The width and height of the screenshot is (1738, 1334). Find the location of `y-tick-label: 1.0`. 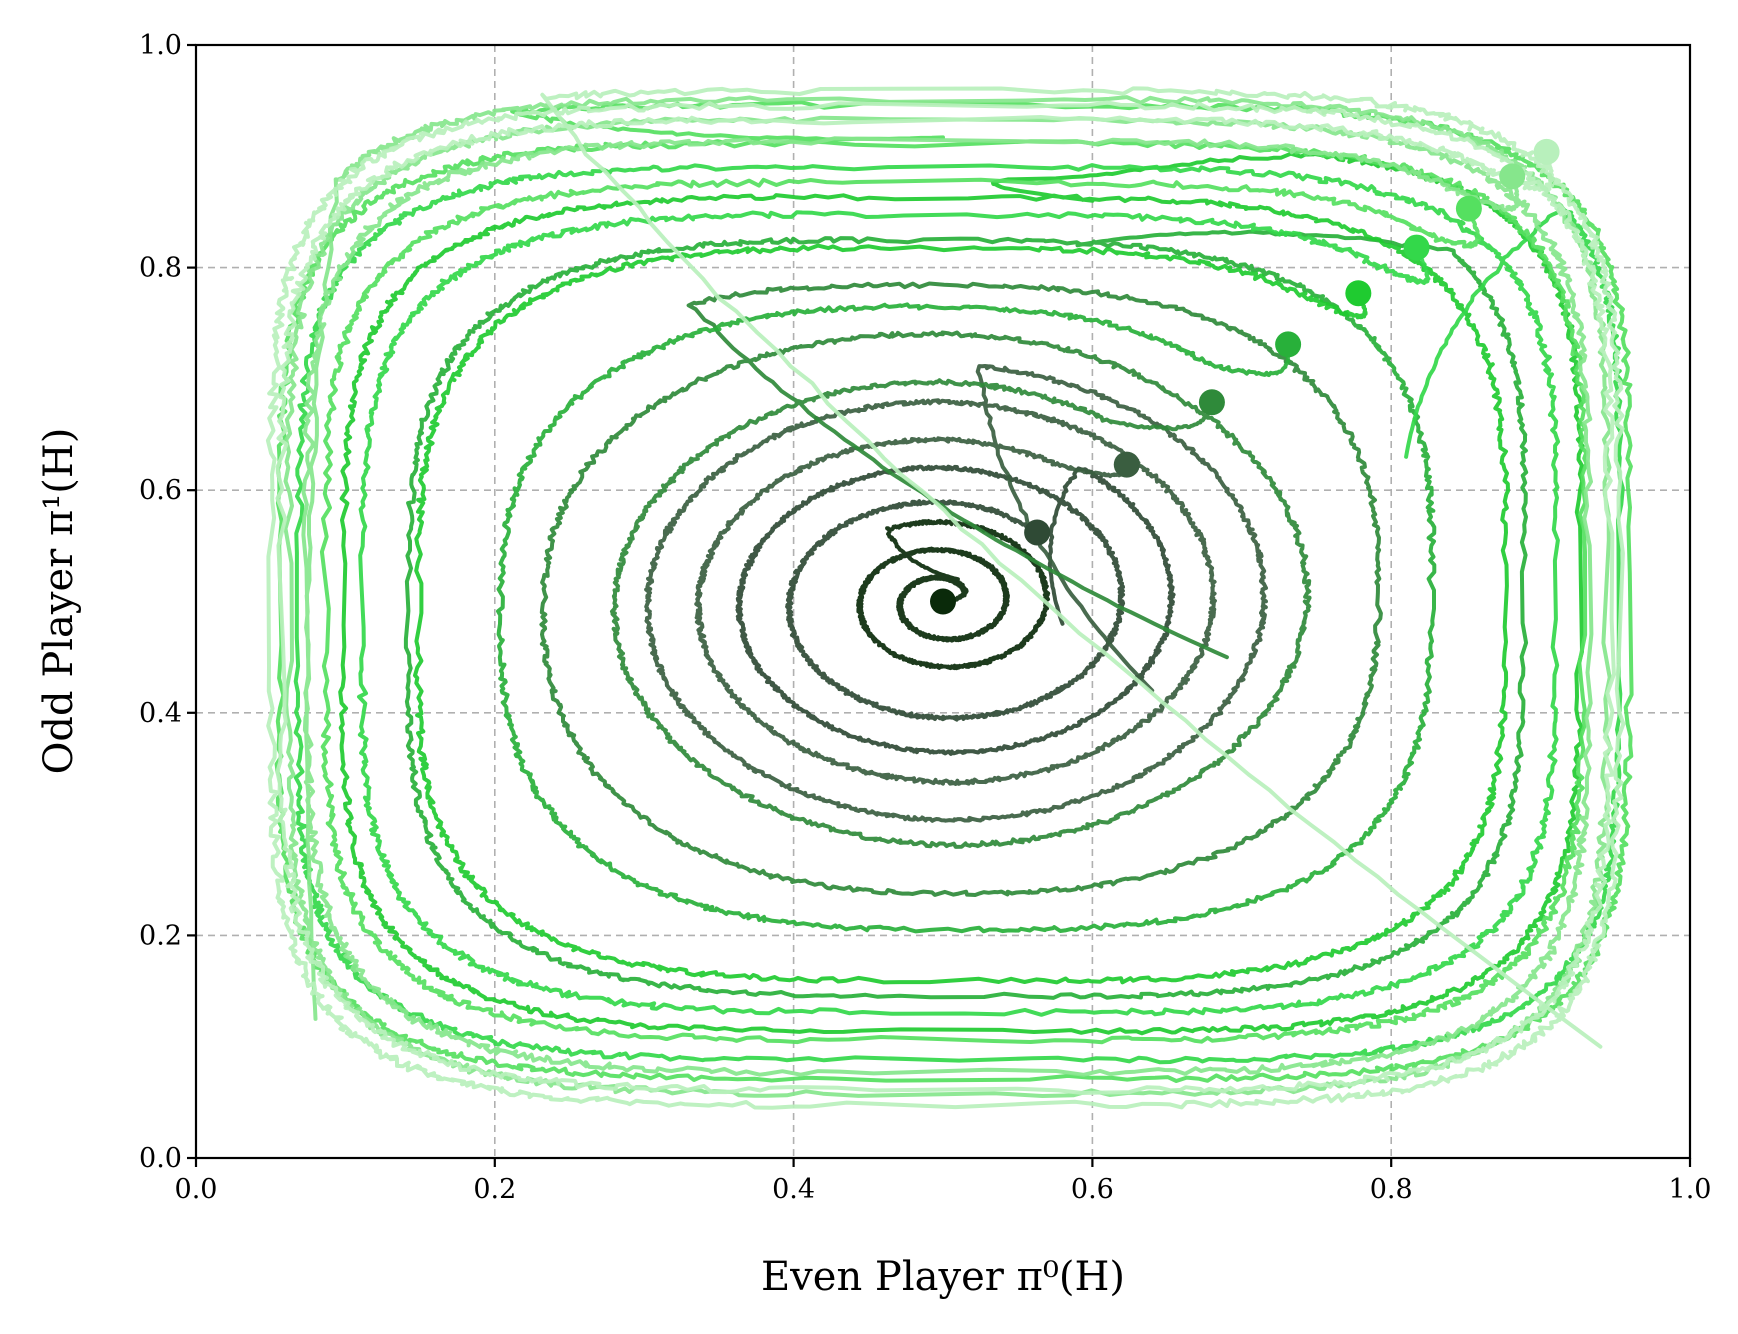

y-tick-label: 1.0 is located at coordinates (160, 45).